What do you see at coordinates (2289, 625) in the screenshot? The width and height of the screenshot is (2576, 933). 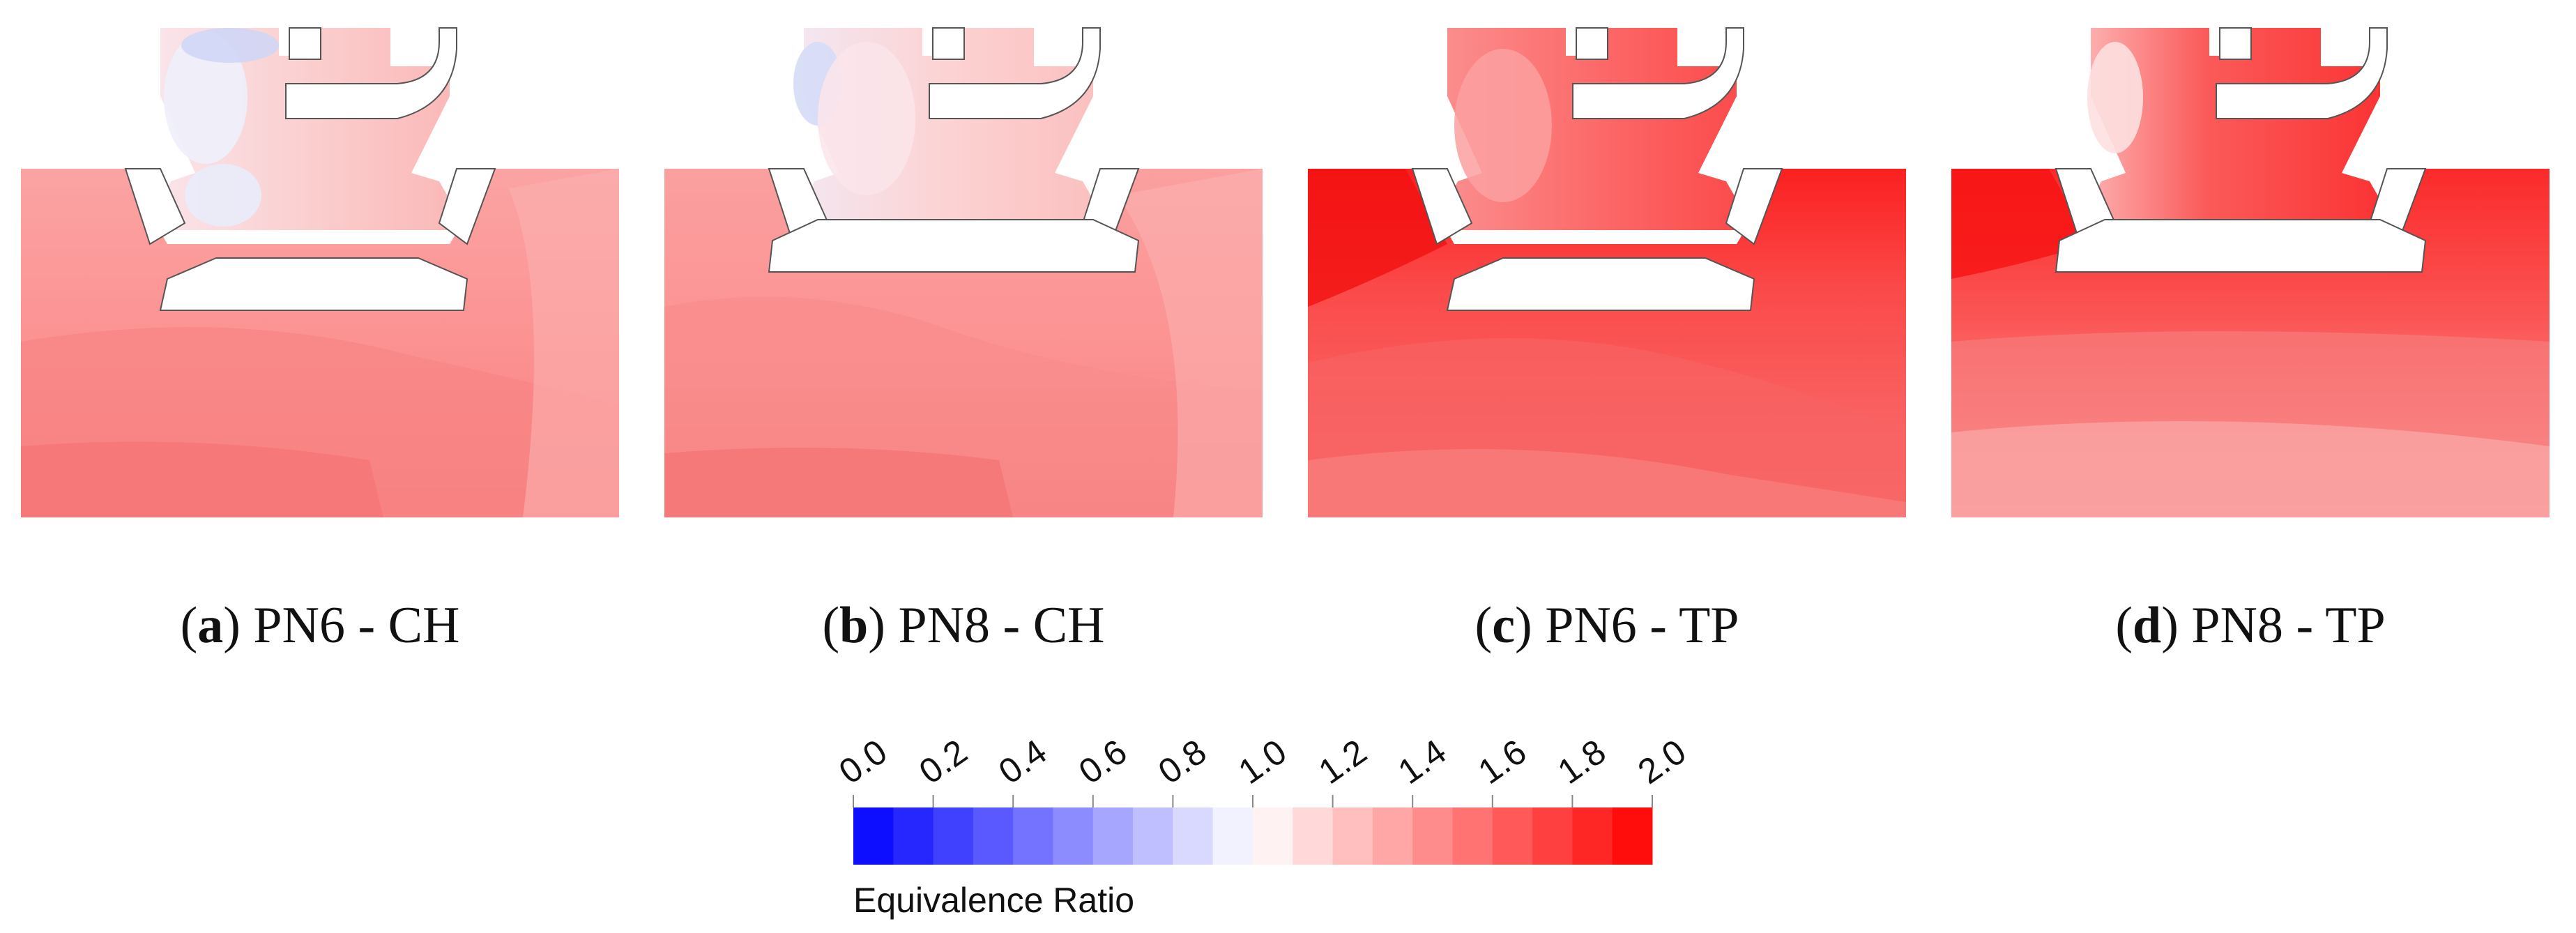 I see `caption-text: PN8 - TP` at bounding box center [2289, 625].